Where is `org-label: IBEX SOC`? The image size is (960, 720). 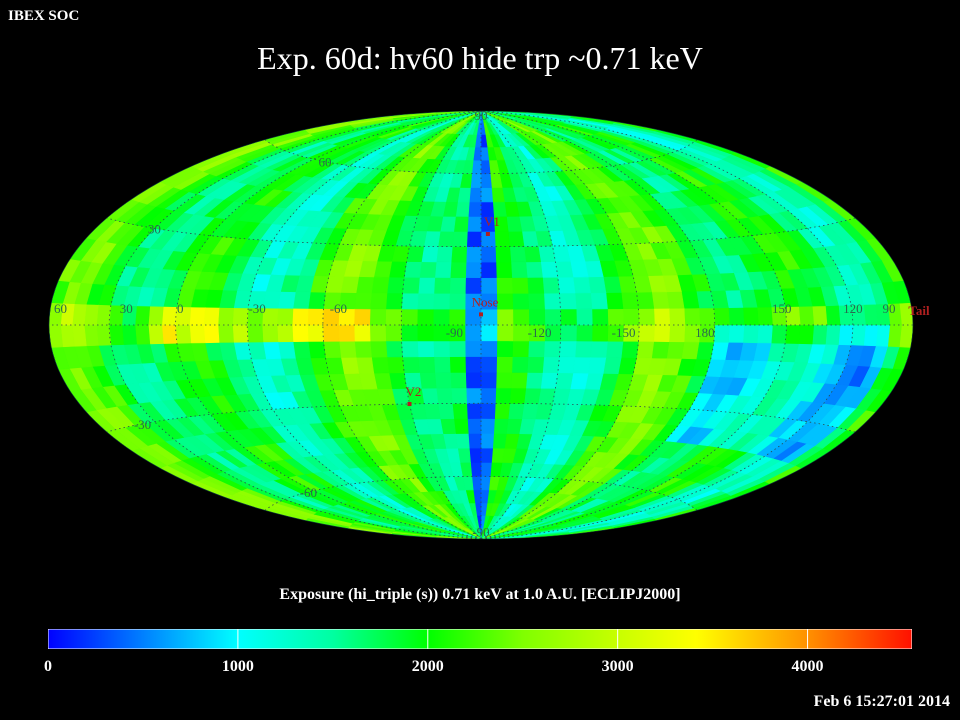 org-label: IBEX SOC is located at coordinates (44, 16).